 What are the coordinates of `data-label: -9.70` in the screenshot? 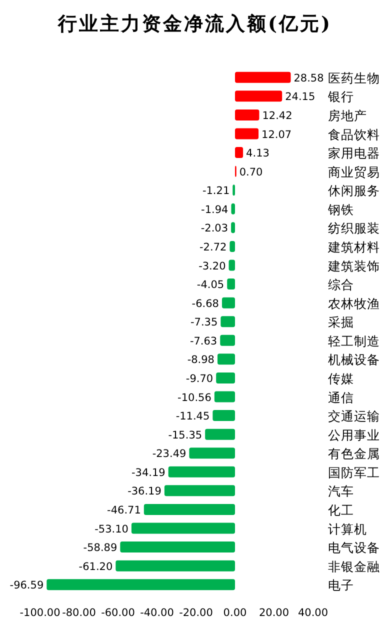 It's located at (200, 378).